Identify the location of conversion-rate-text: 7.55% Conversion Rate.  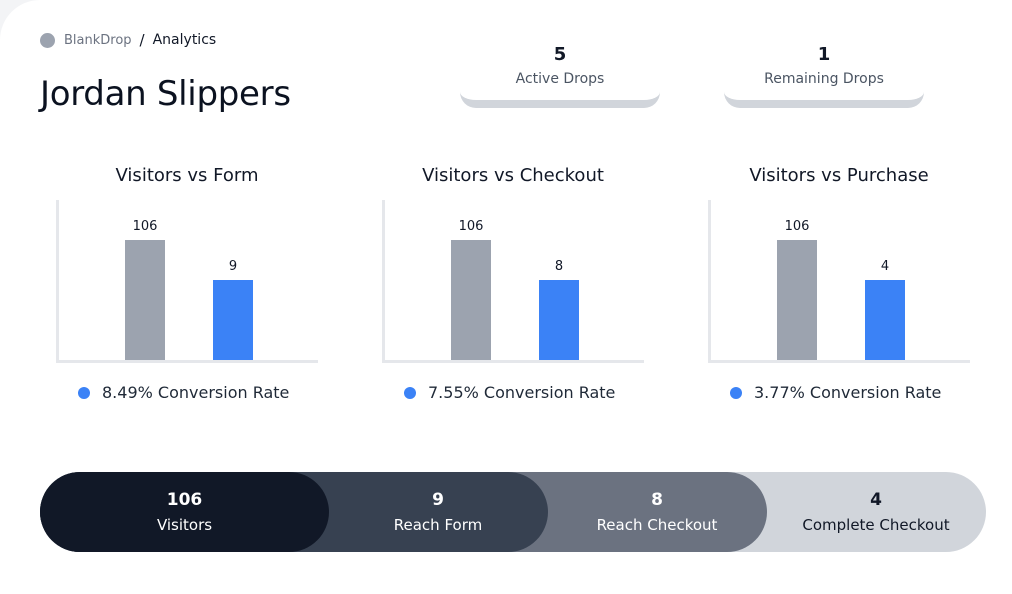
(522, 392).